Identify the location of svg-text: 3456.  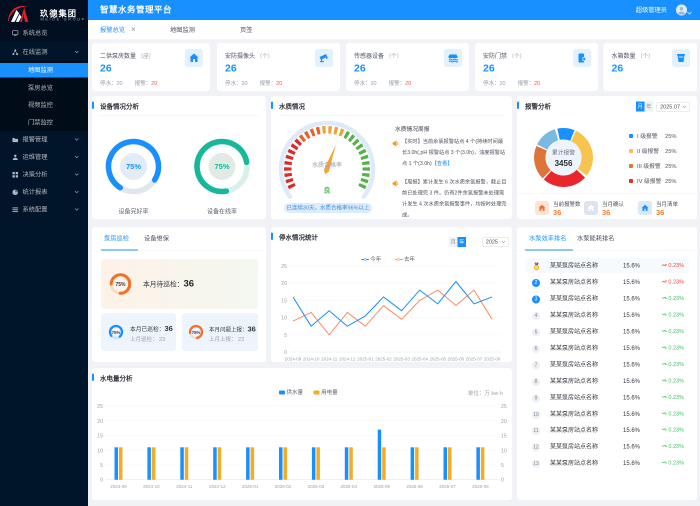
(564, 163).